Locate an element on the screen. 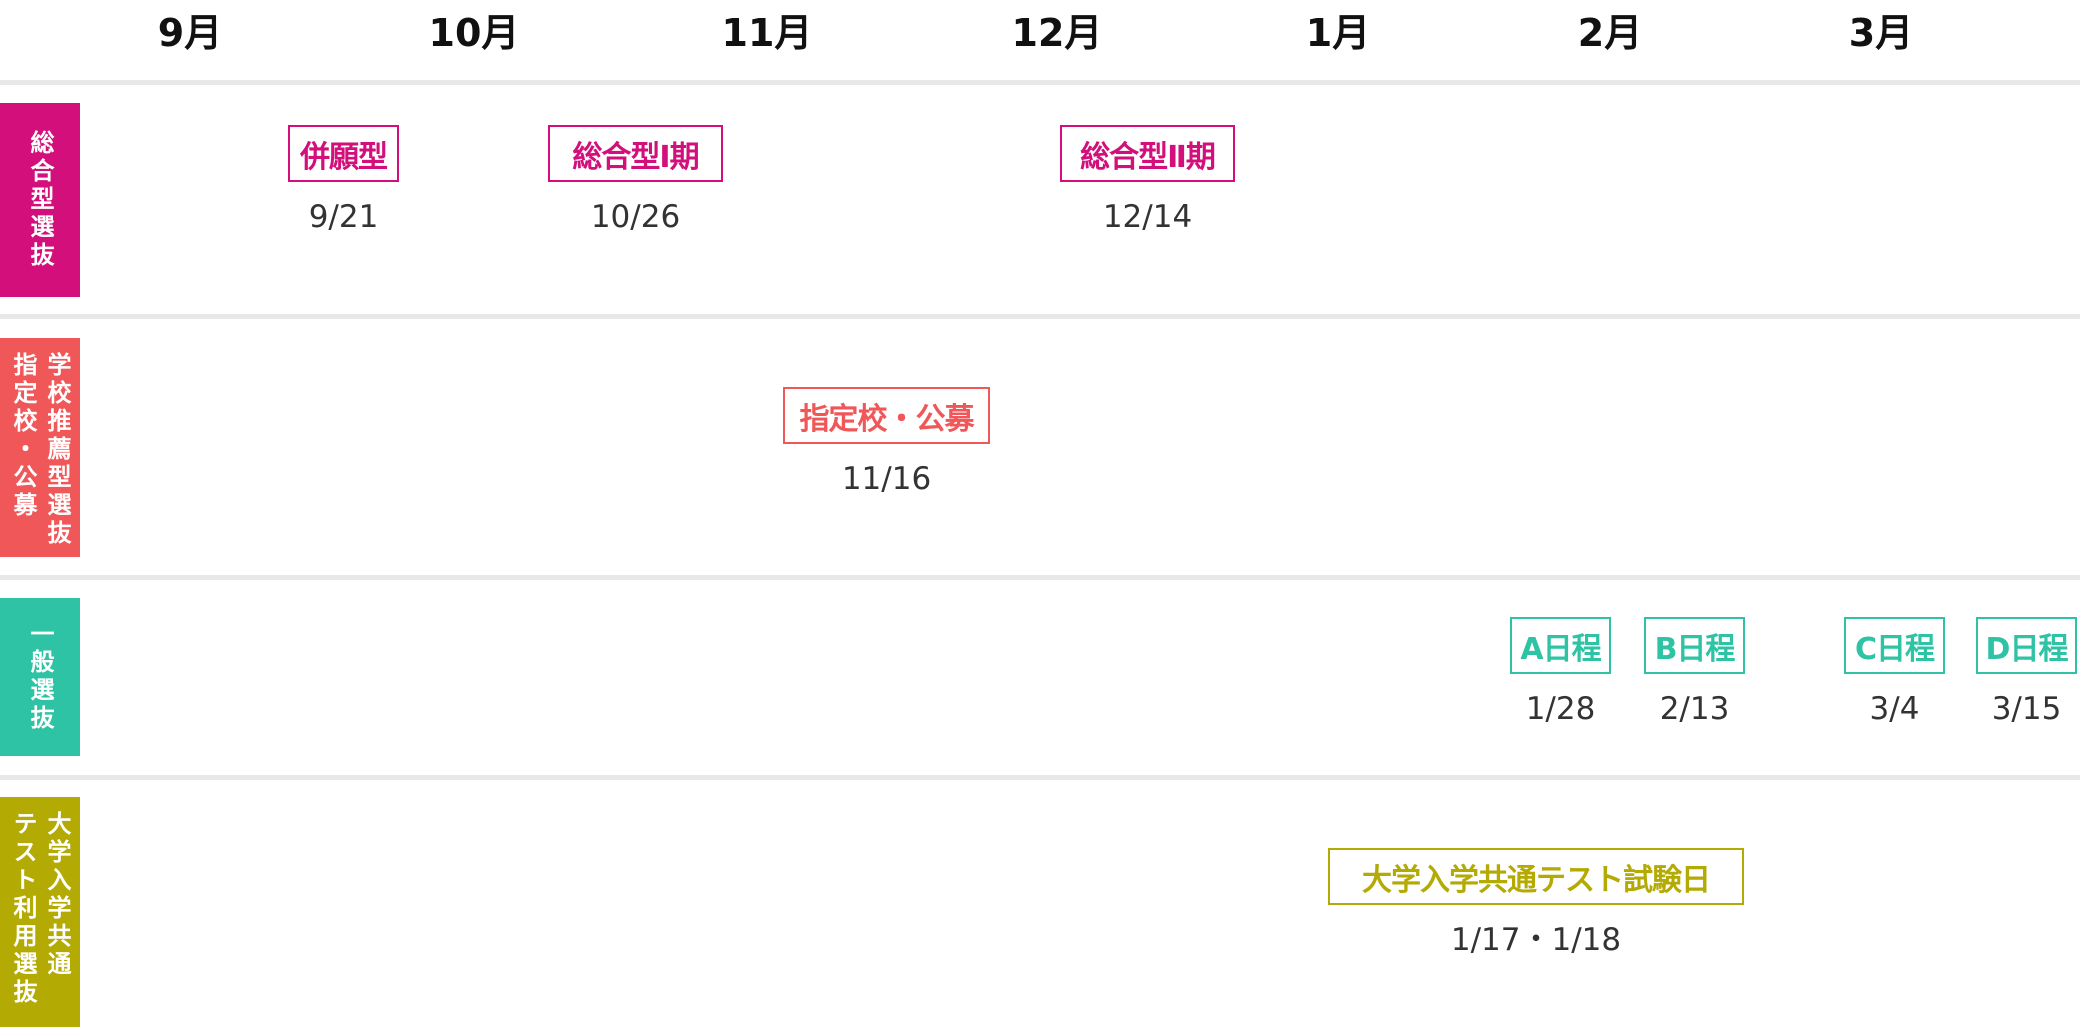 The image size is (2080, 1027). month-label: 9月 is located at coordinates (190, 33).